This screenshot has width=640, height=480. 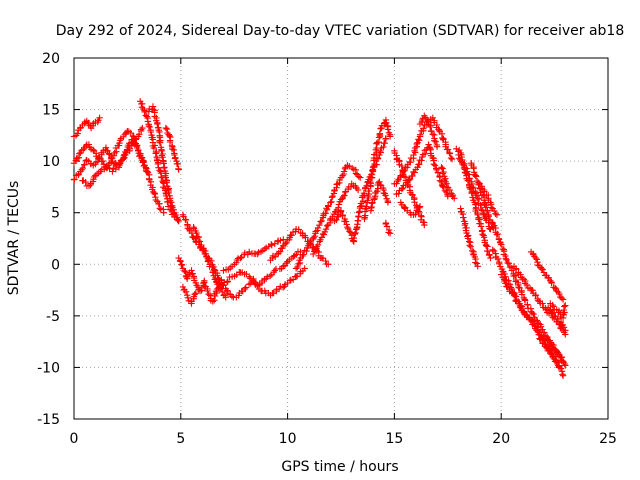 What do you see at coordinates (48, 368) in the screenshot?
I see `y-tick-label: -10` at bounding box center [48, 368].